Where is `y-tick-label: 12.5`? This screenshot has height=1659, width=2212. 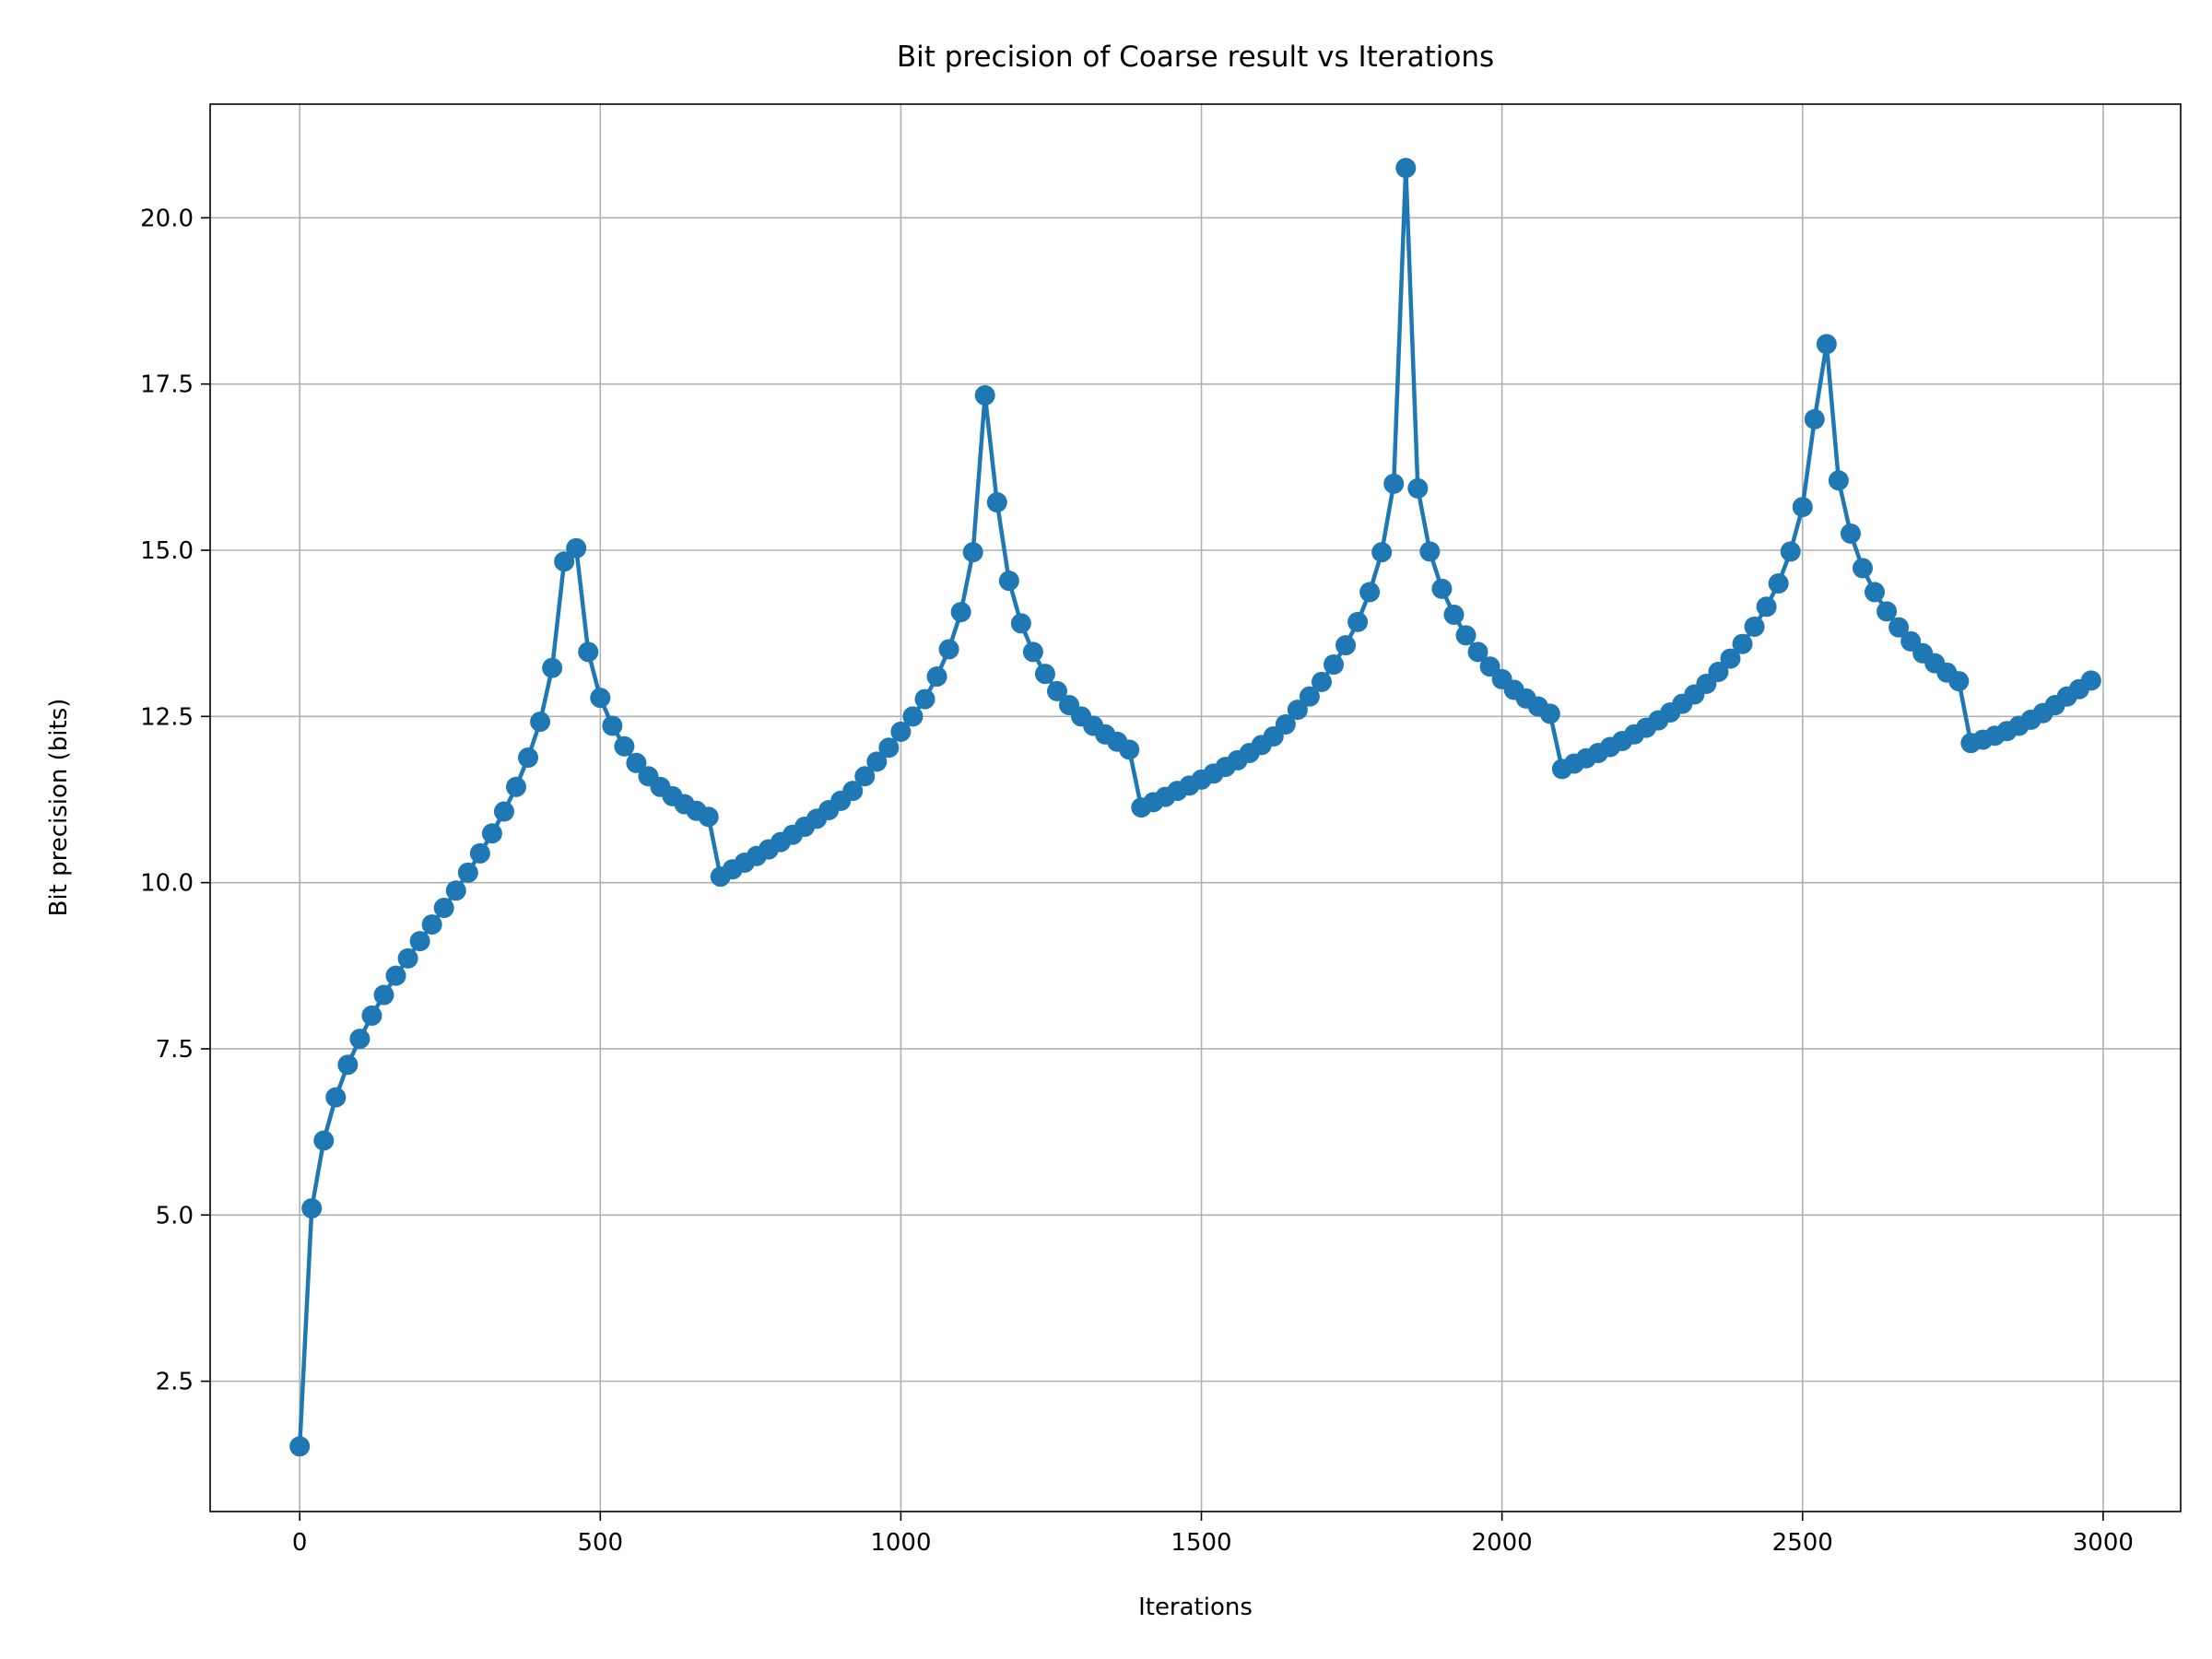
y-tick-label: 12.5 is located at coordinates (167, 717).